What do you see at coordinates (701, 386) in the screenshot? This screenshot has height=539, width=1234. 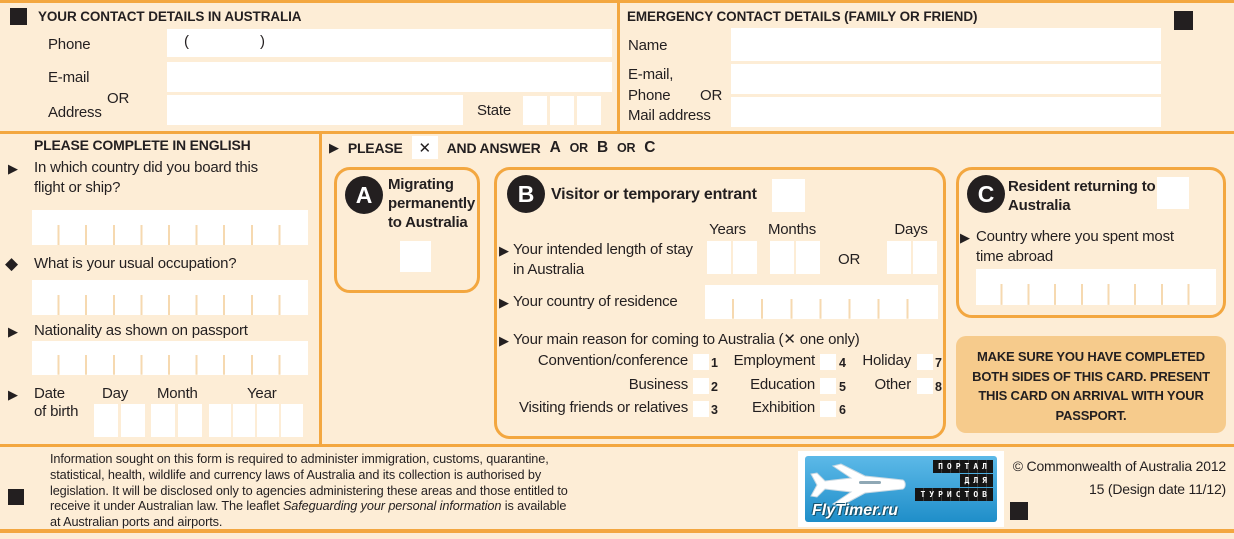 I see `reason-checkbox-business` at bounding box center [701, 386].